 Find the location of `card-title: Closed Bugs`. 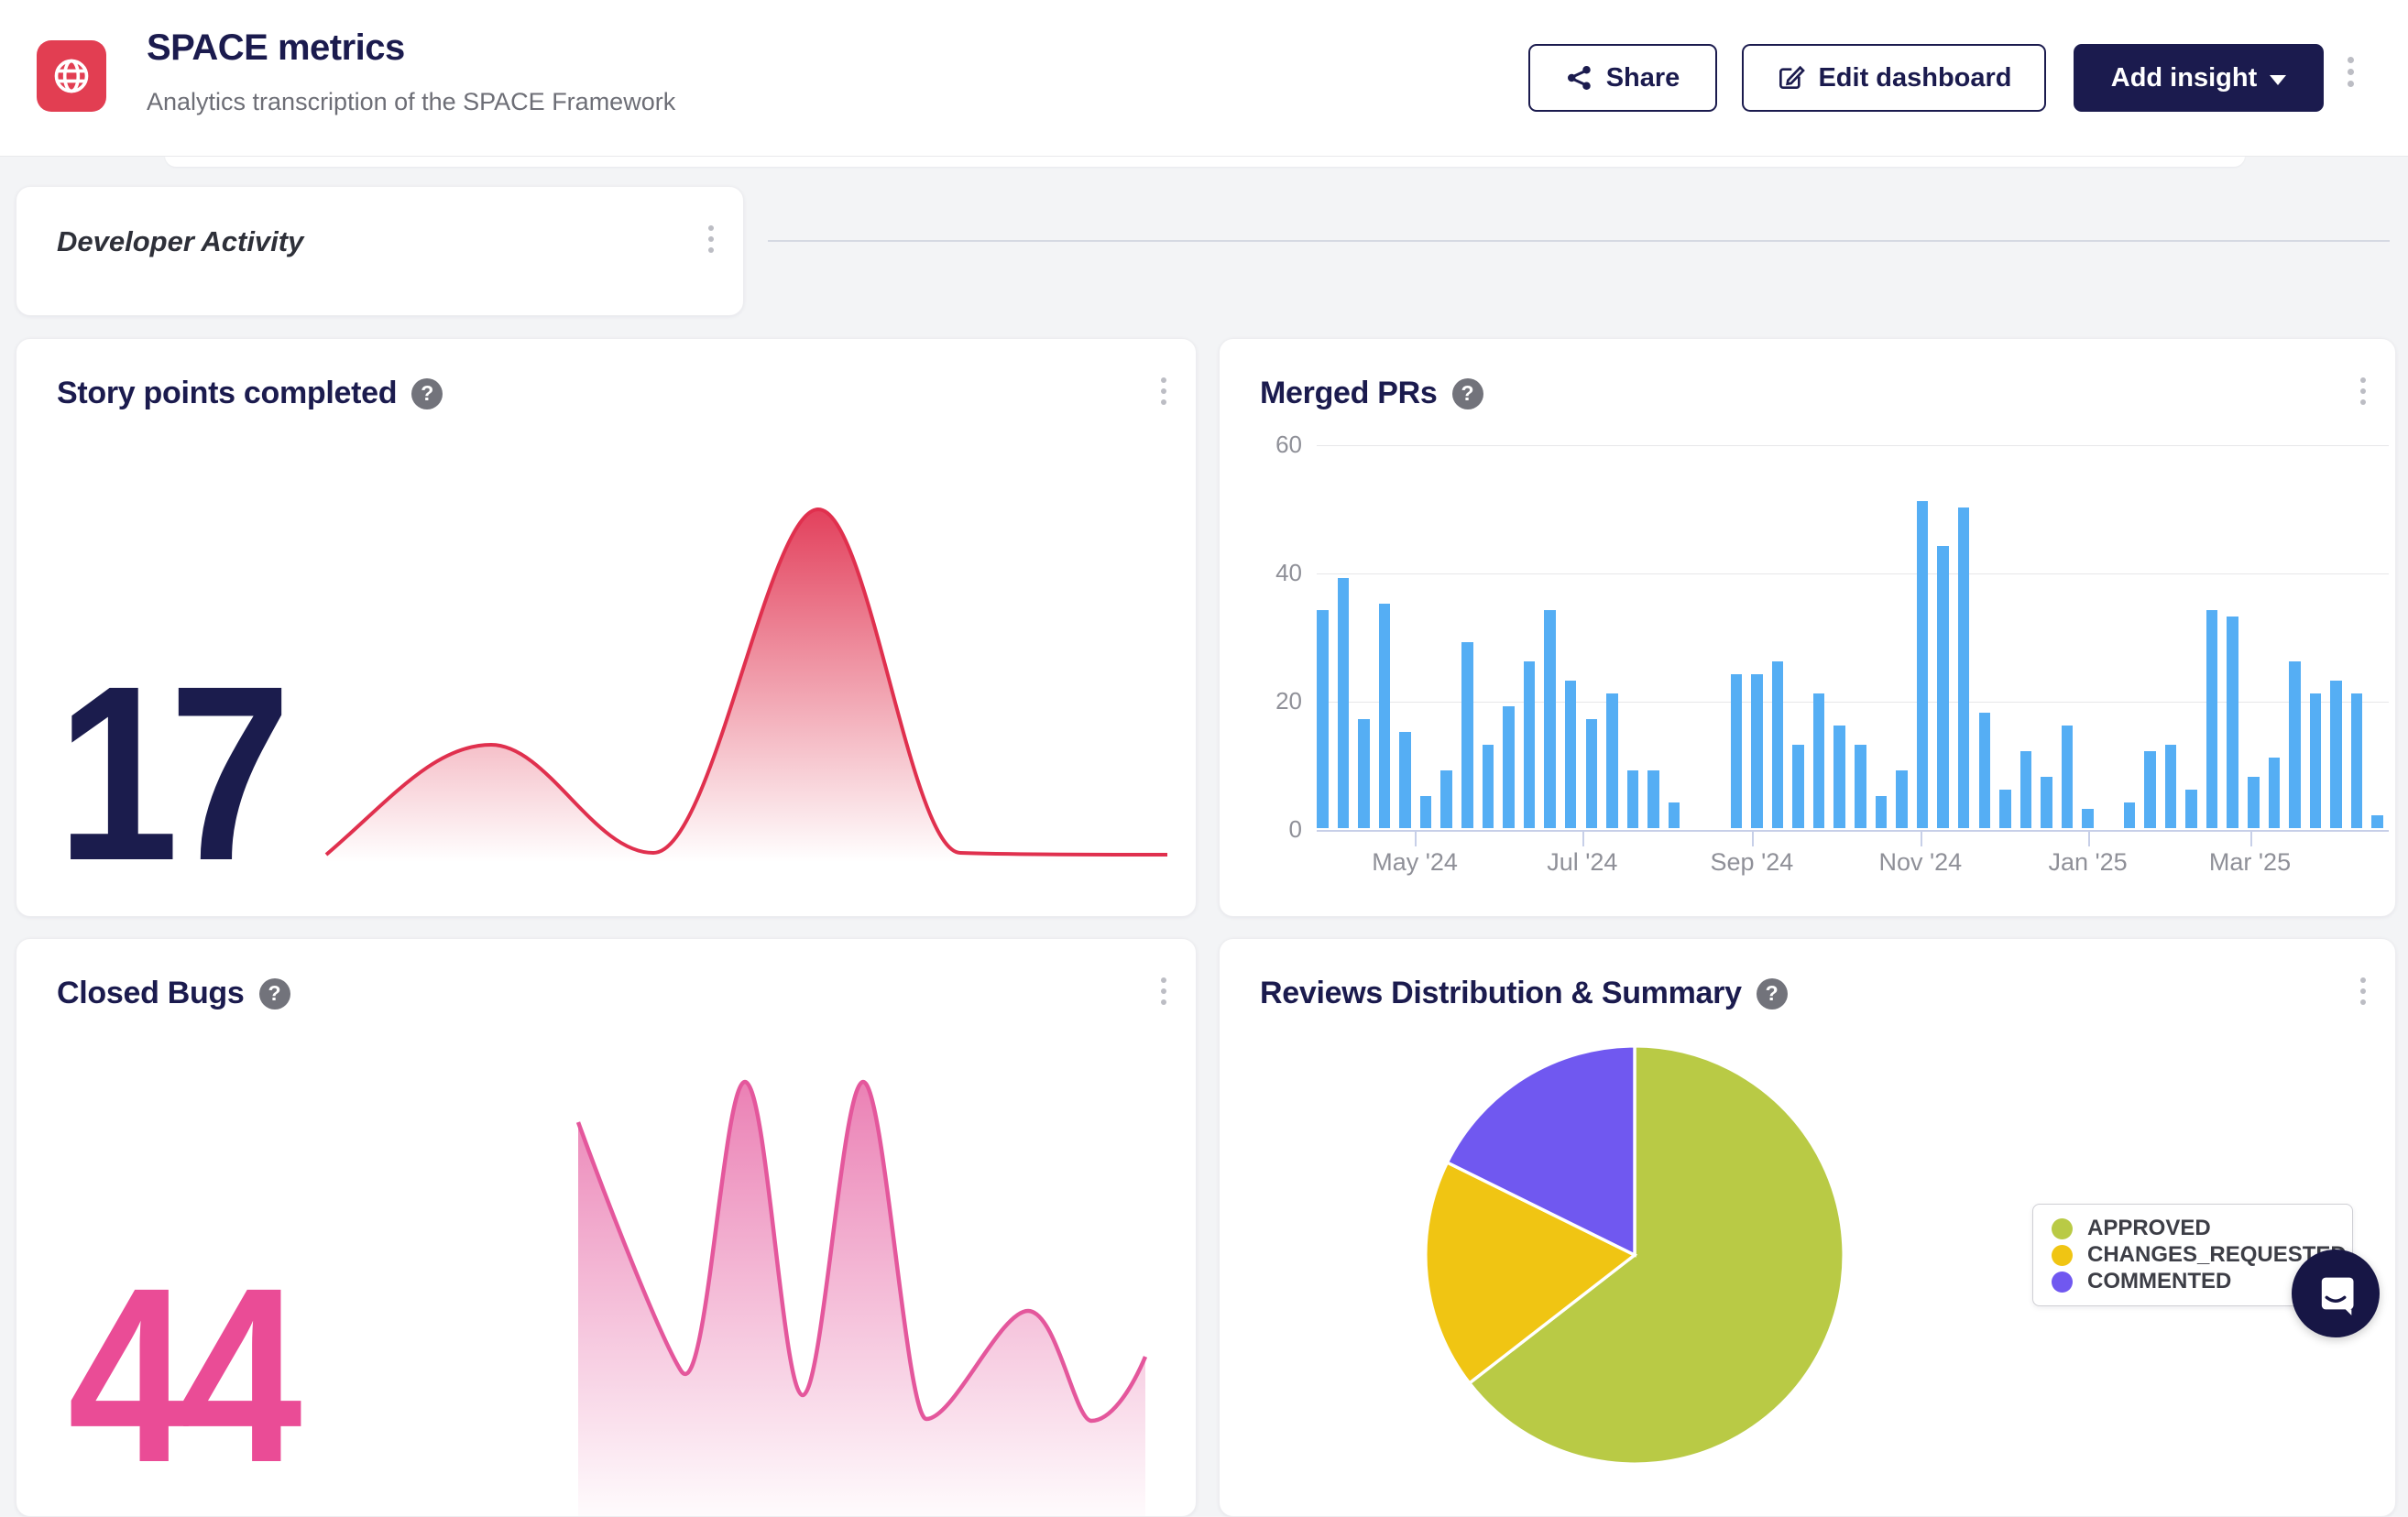

card-title: Closed Bugs is located at coordinates (151, 993).